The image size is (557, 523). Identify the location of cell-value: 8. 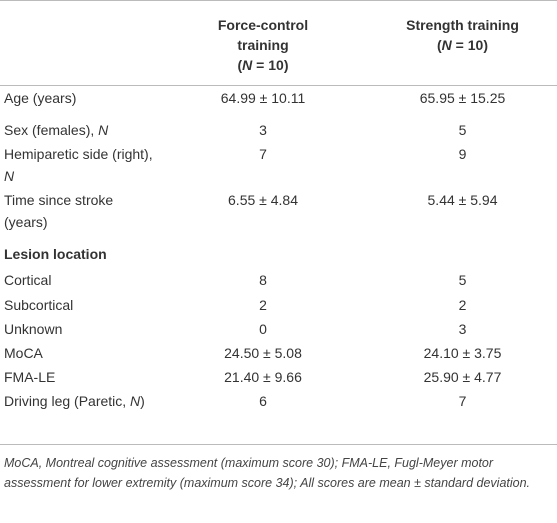
(263, 279).